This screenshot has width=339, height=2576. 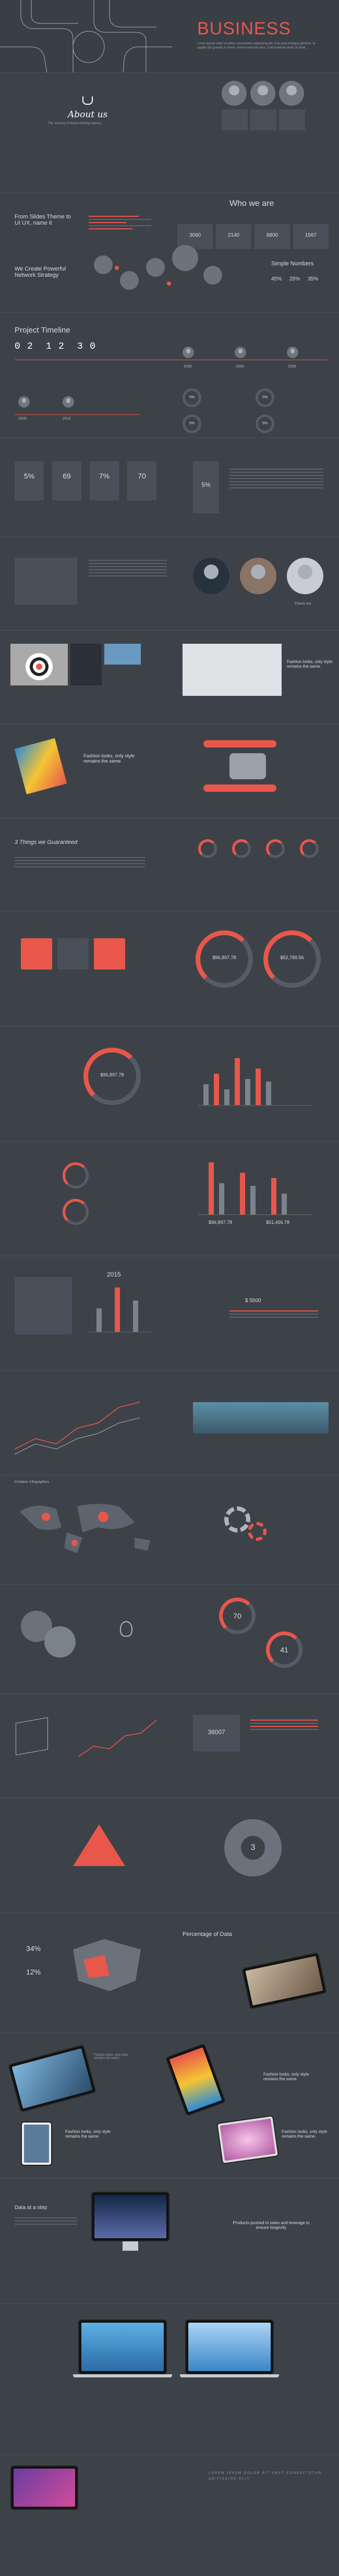 I want to click on stats-slide: $96,897.78 $51,456.78, so click(x=169, y=1199).